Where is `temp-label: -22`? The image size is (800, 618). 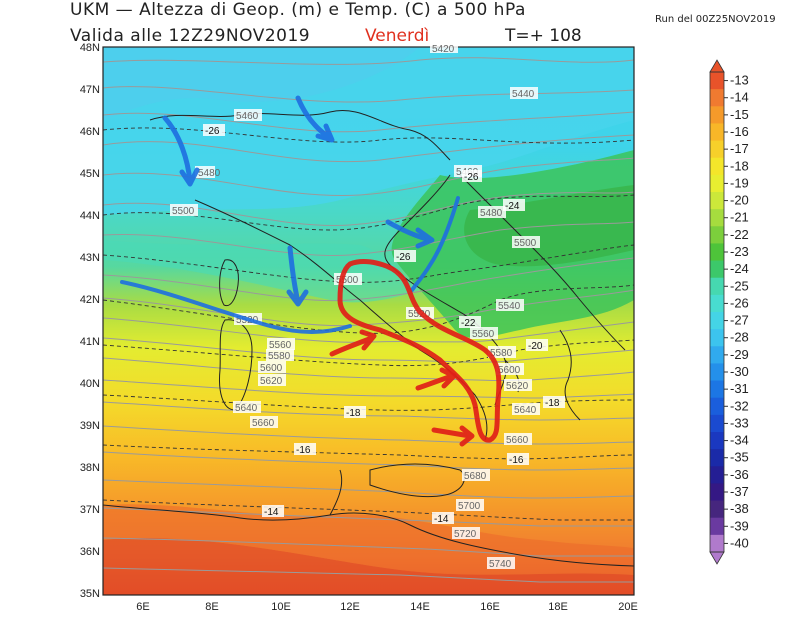
temp-label: -22 is located at coordinates (470, 322).